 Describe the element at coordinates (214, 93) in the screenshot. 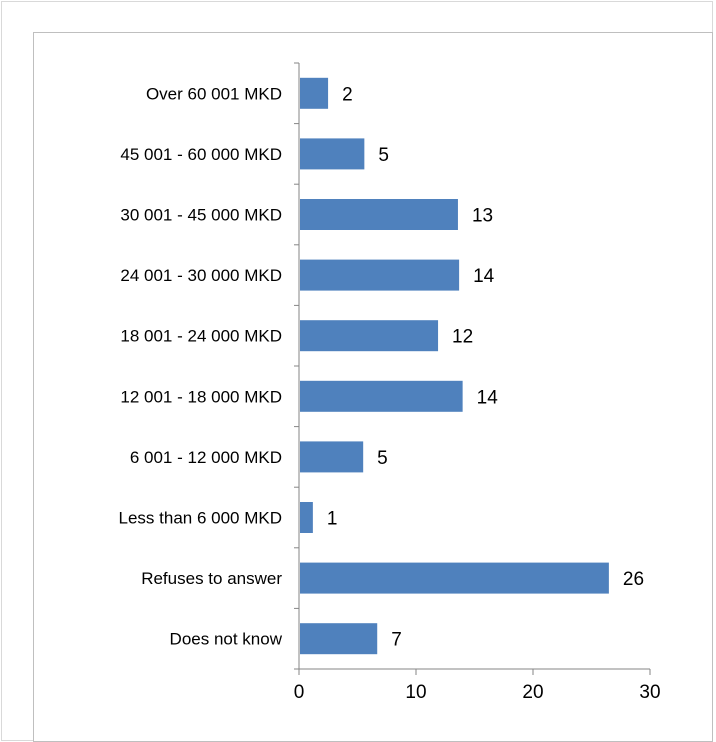

I see `category-label: Over 60 001 MKD` at that location.